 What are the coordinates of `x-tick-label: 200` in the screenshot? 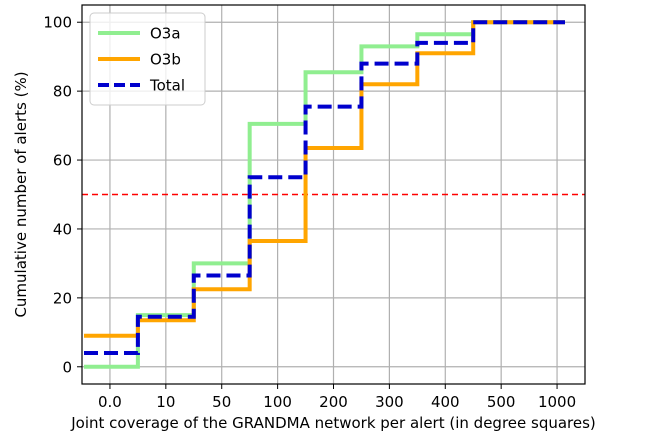 It's located at (333, 402).